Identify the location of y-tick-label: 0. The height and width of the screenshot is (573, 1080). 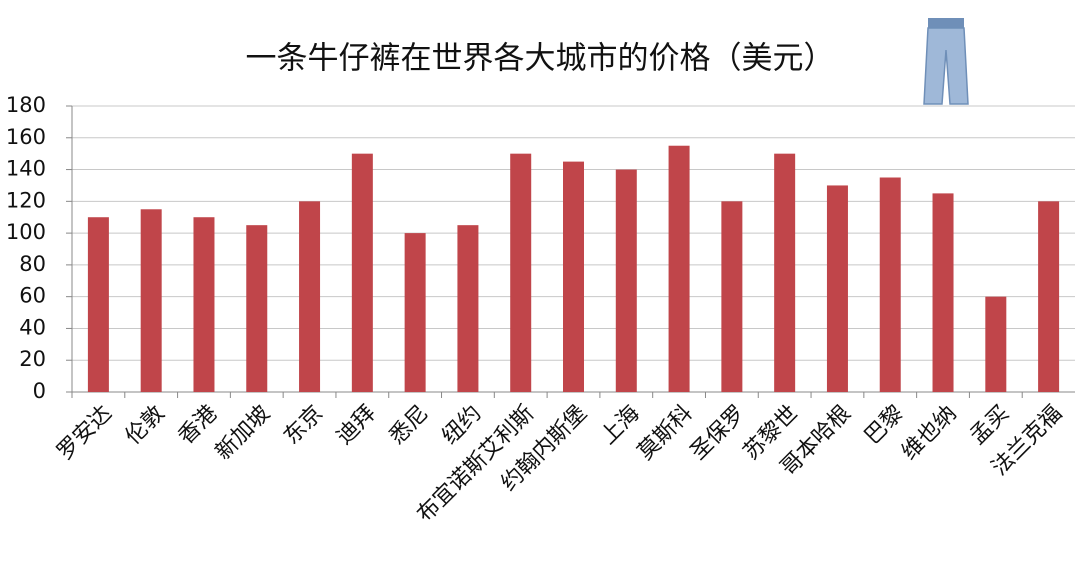
(39, 391).